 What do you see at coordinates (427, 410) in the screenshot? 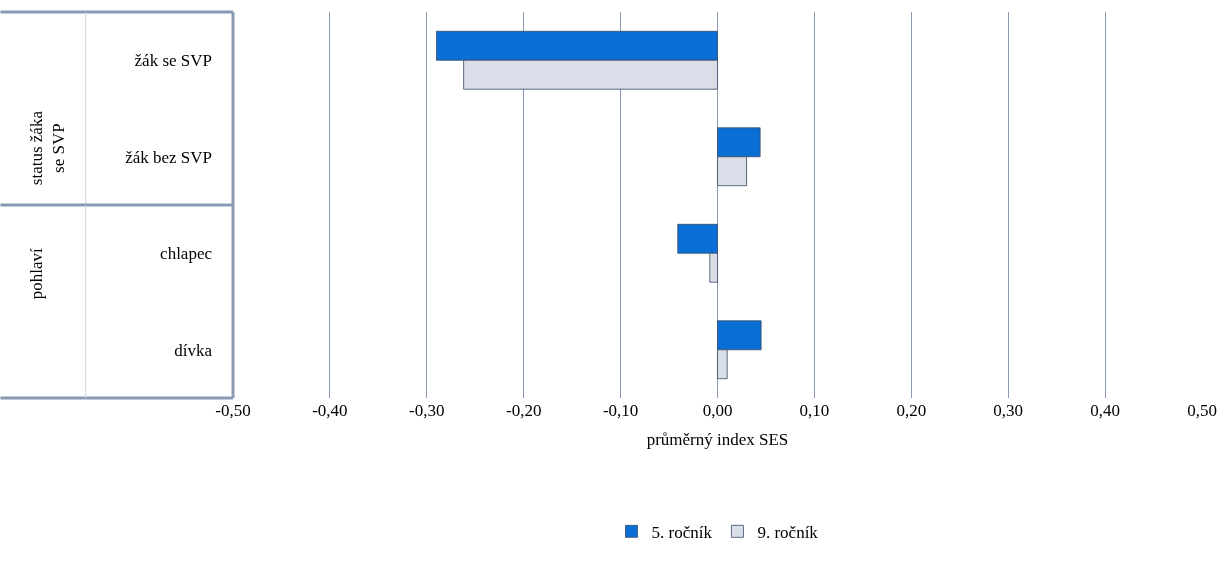
I see `x-tick-label: -0,30` at bounding box center [427, 410].